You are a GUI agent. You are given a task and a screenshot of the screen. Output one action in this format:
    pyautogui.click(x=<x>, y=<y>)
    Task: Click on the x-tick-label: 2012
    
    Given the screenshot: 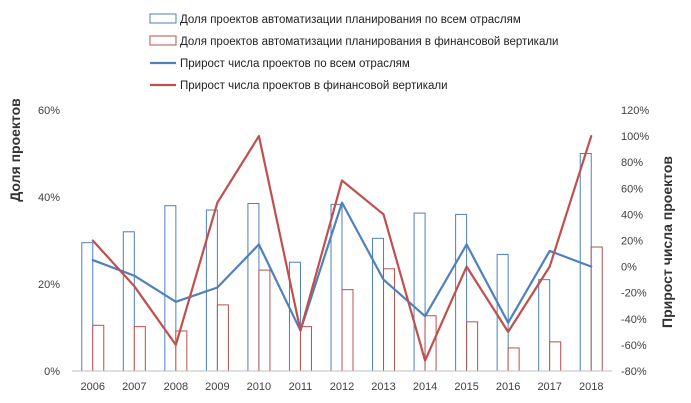 What is the action you would take?
    pyautogui.click(x=342, y=387)
    